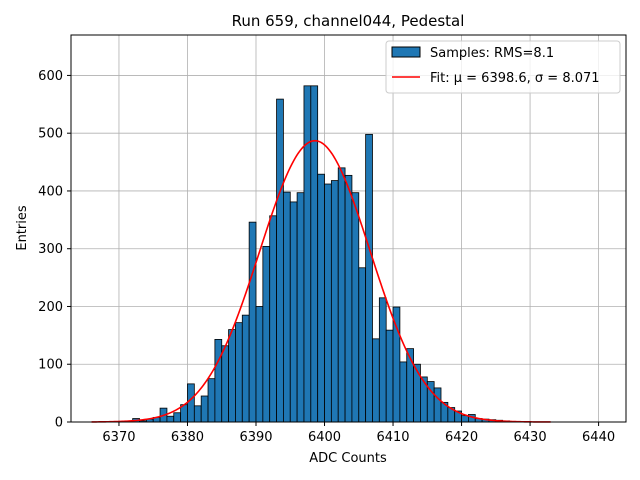 The height and width of the screenshot is (480, 640). I want to click on legend-box, so click(503, 67).